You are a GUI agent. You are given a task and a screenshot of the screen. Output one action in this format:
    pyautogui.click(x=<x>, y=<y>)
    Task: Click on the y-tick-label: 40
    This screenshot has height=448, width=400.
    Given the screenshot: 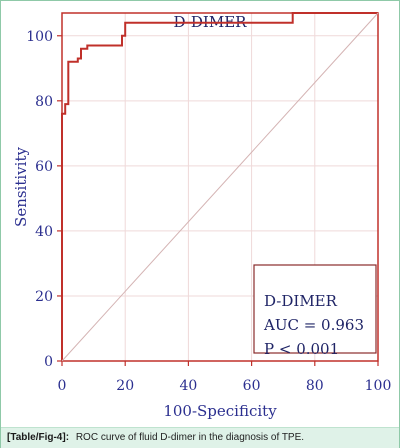 What is the action you would take?
    pyautogui.click(x=44, y=232)
    